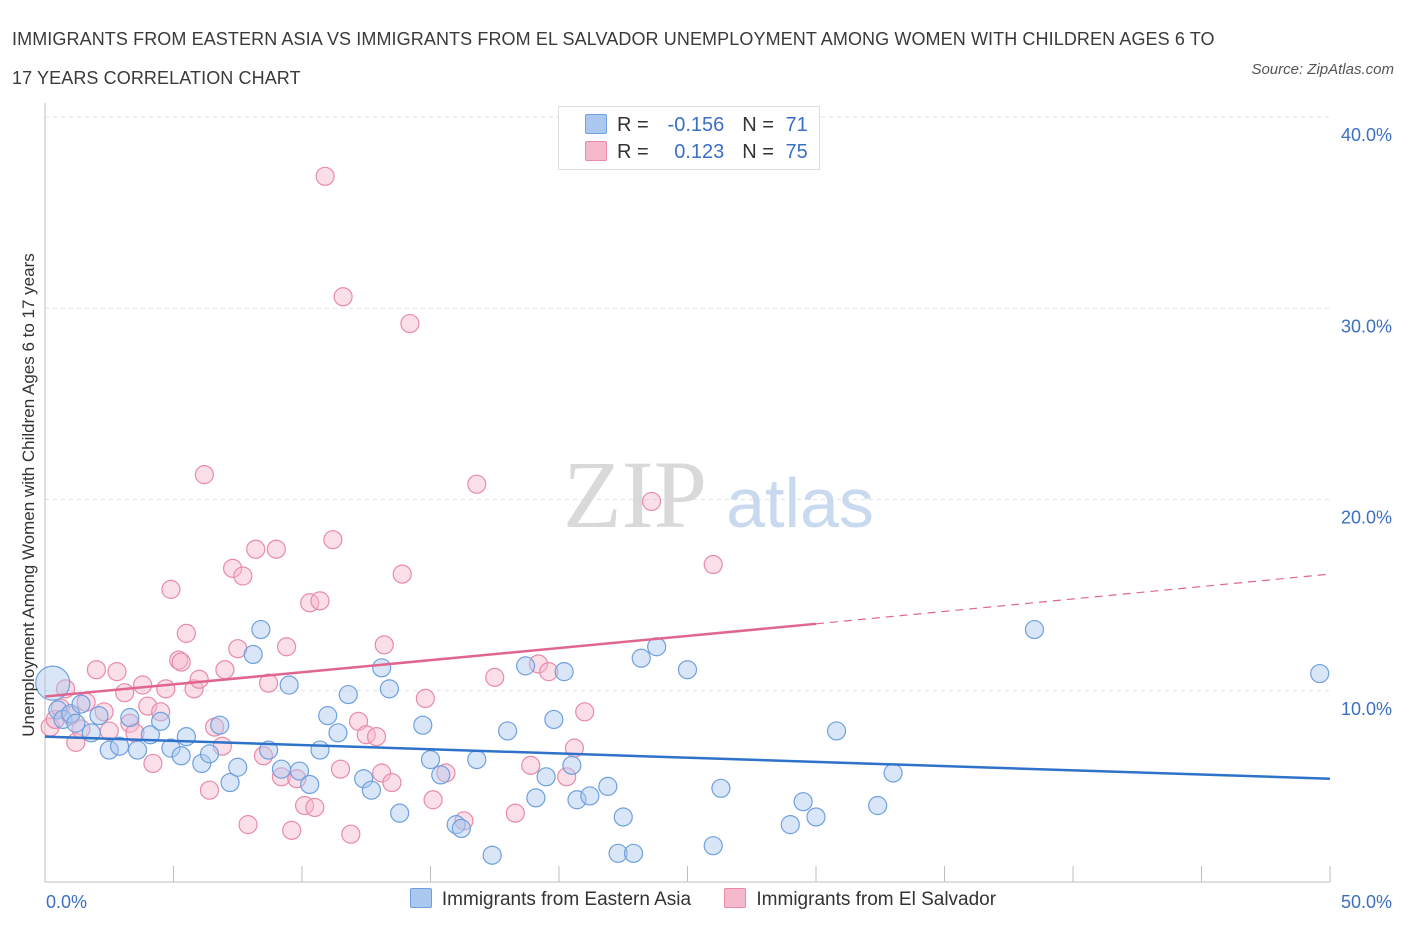  I want to click on legend-label-el-salvador: Immigrants from El Salvador, so click(876, 899).